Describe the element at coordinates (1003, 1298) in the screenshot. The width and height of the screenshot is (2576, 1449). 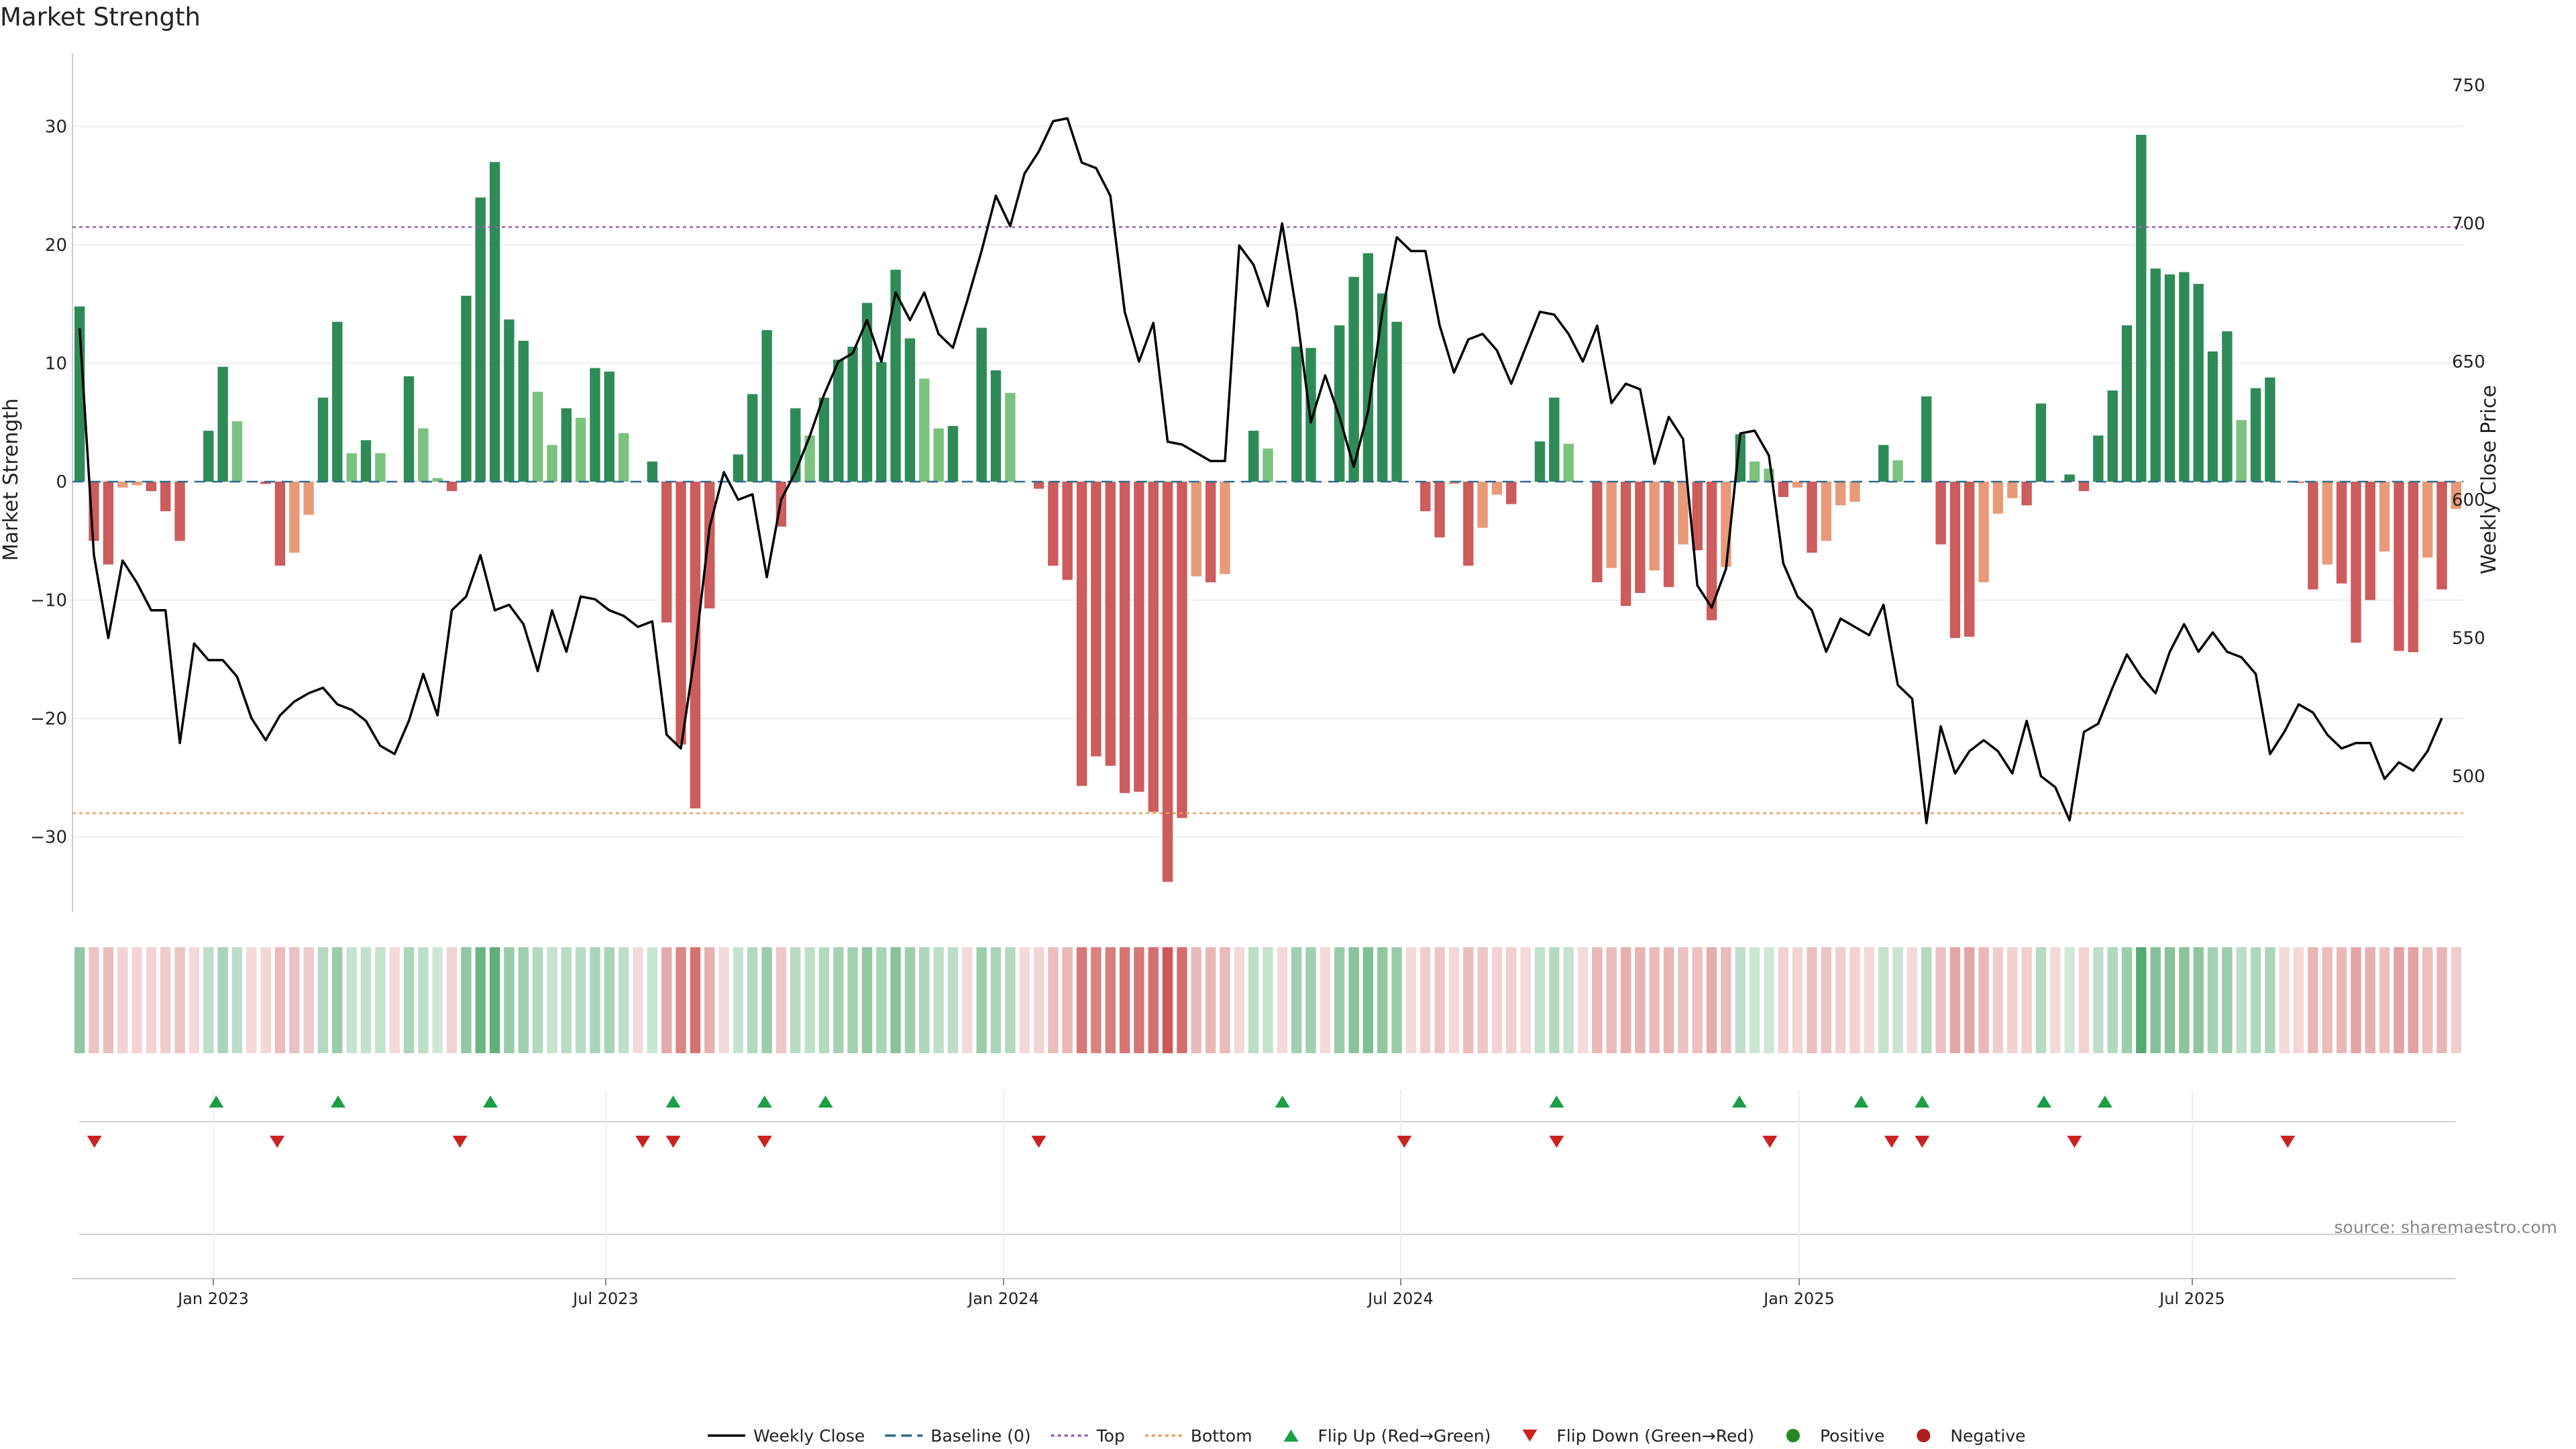
I see `date-tick-label: Jan 2024` at that location.